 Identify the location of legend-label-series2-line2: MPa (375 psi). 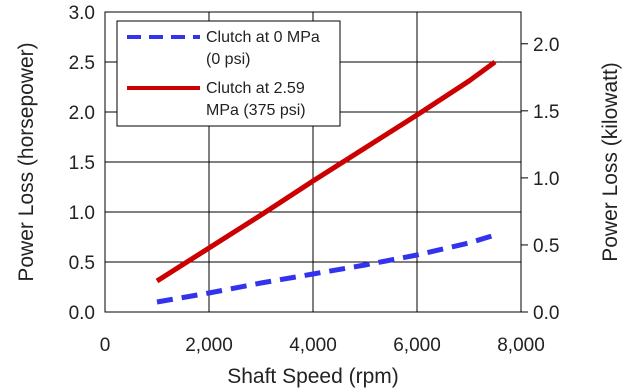
(256, 110).